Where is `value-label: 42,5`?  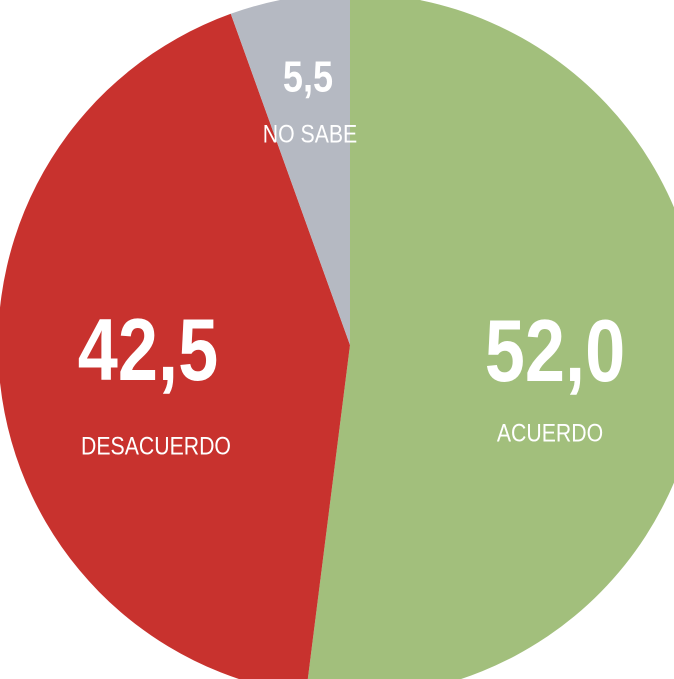
value-label: 42,5 is located at coordinates (148, 351).